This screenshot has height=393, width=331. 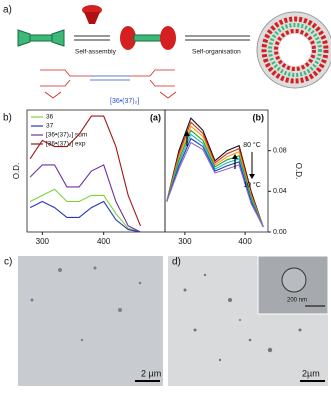 What do you see at coordinates (280, 151) in the screenshot?
I see `y-tick-label: 0.08` at bounding box center [280, 151].